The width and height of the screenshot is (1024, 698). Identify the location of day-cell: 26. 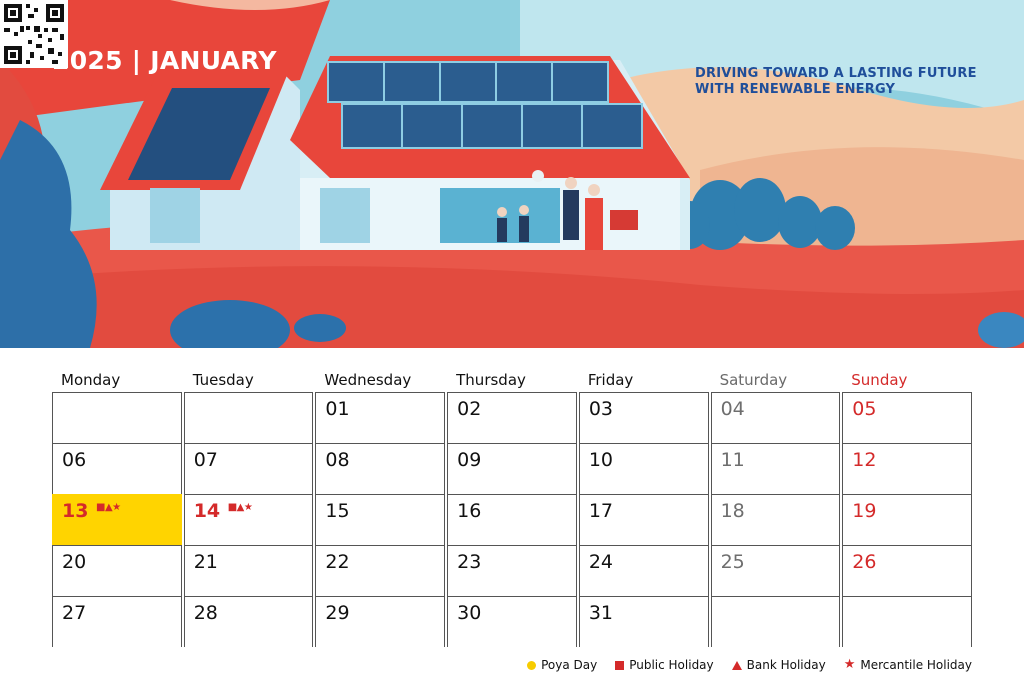
(907, 570).